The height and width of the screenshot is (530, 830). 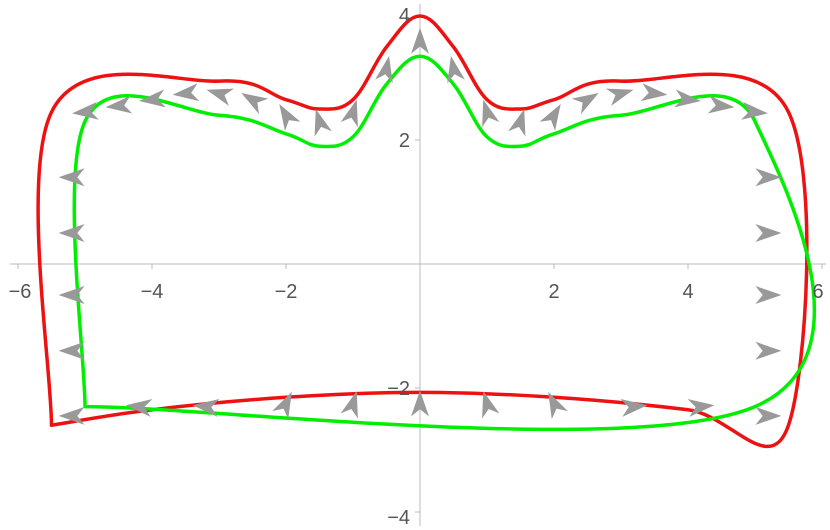 What do you see at coordinates (286, 292) in the screenshot?
I see `x-tick-label: −2` at bounding box center [286, 292].